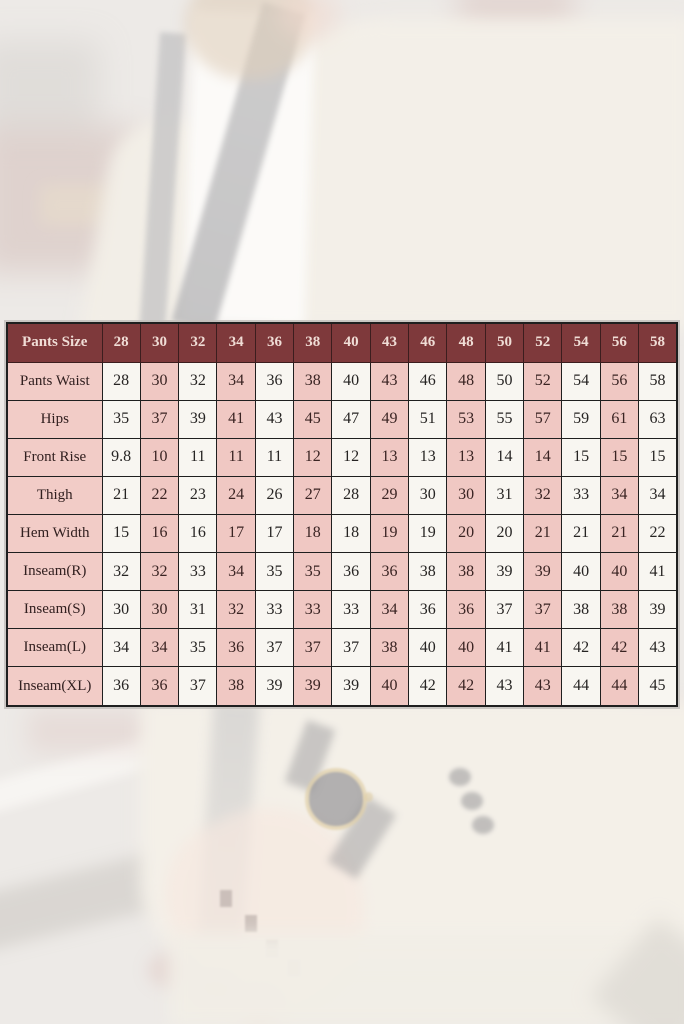 The width and height of the screenshot is (684, 1024). I want to click on size-value-cell: 29, so click(389, 495).